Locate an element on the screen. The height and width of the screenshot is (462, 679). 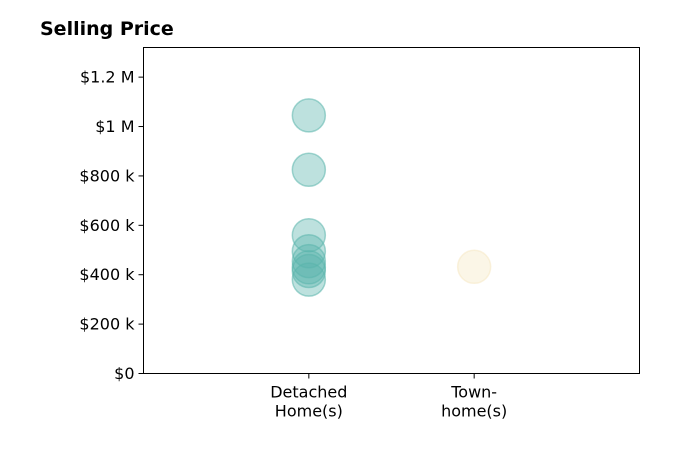
y-tick-label: $1 M is located at coordinates (114, 126).